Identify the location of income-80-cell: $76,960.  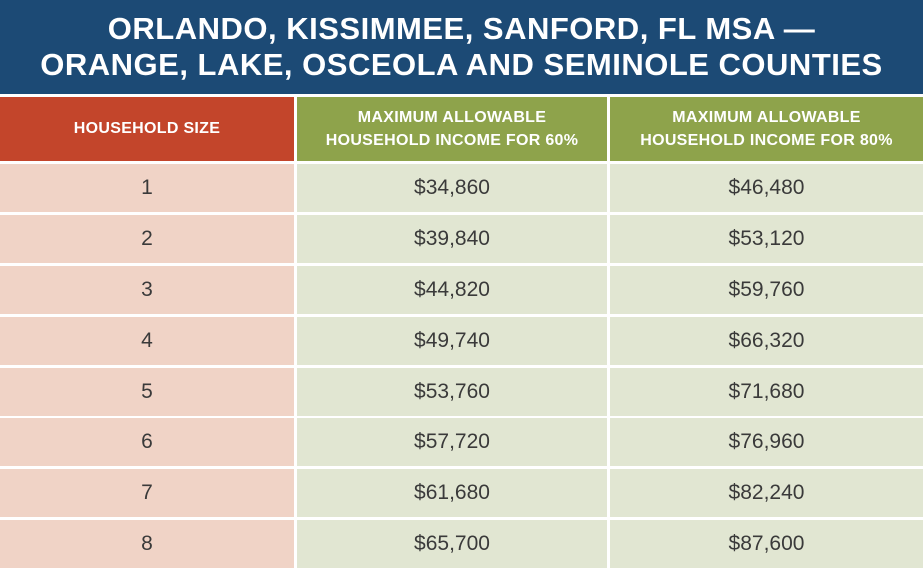
(766, 442).